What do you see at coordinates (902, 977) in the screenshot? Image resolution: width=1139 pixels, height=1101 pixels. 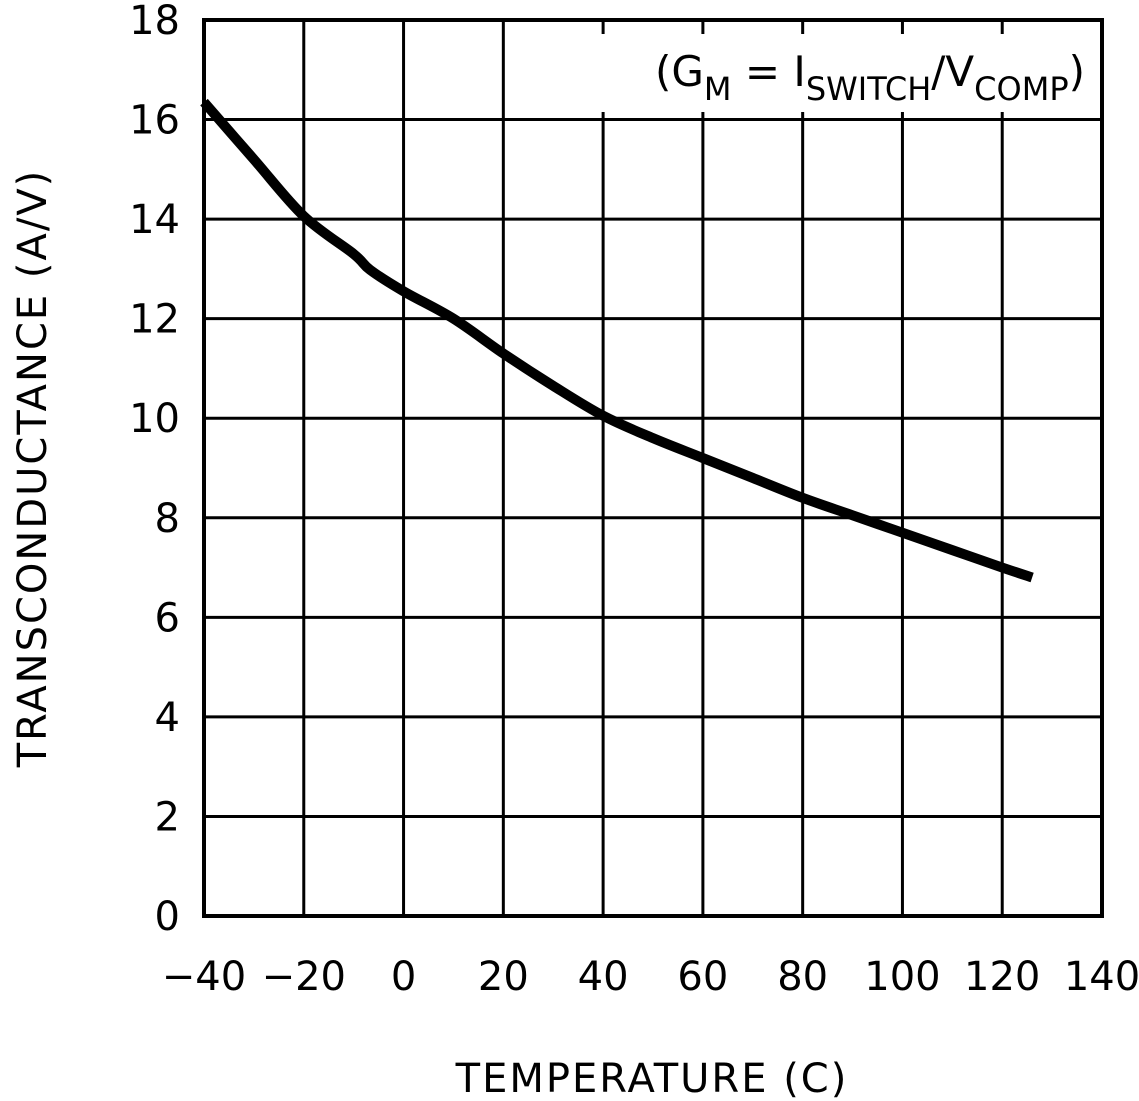 I see `x-tick-label: 100` at bounding box center [902, 977].